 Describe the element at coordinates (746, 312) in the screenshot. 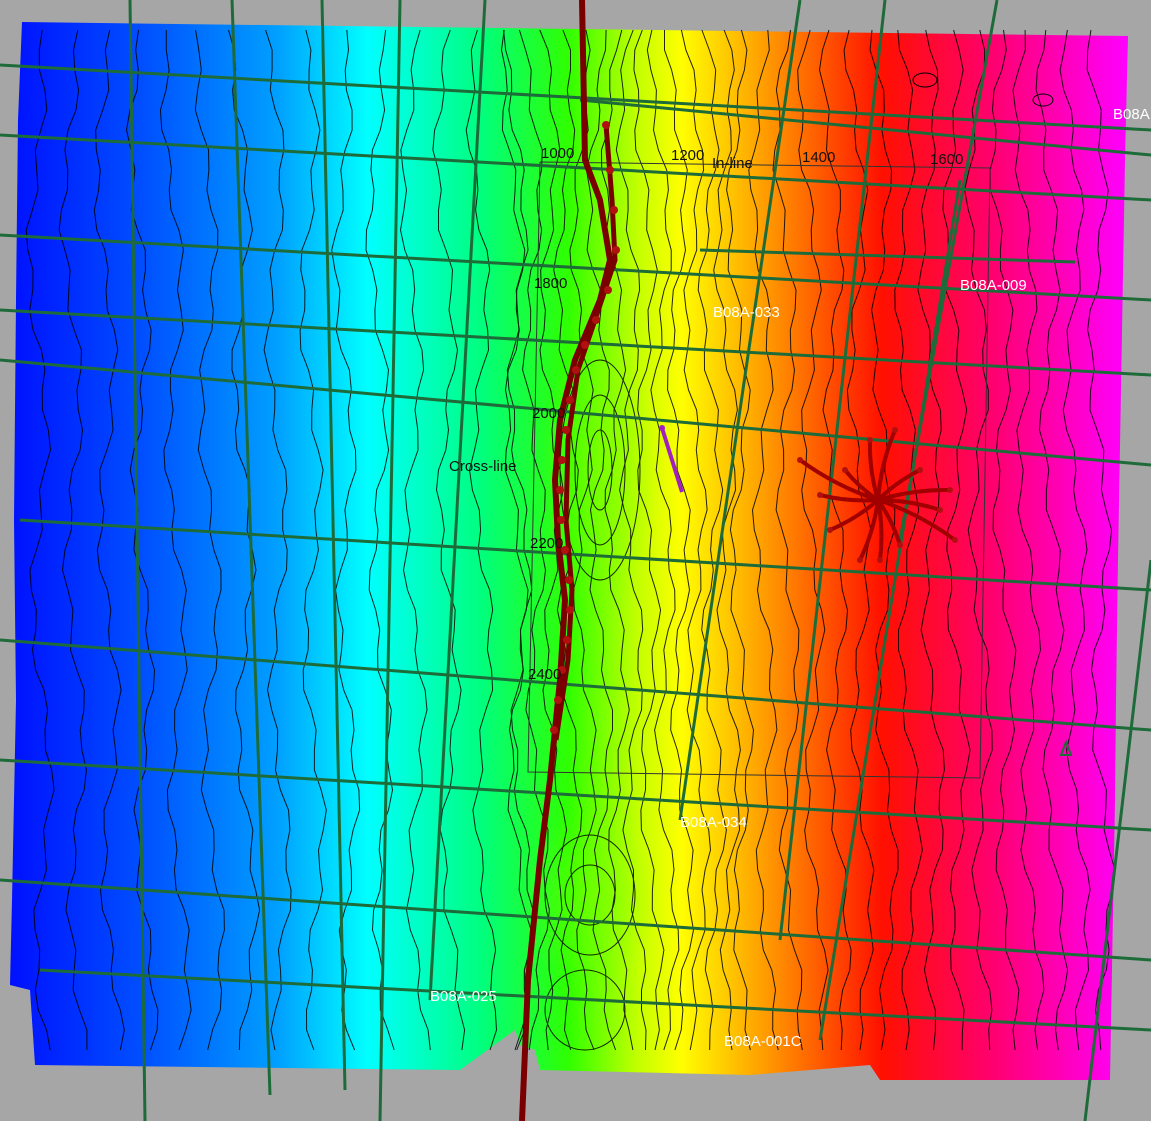

I see `line-label-b08a-033: B08A-033` at that location.